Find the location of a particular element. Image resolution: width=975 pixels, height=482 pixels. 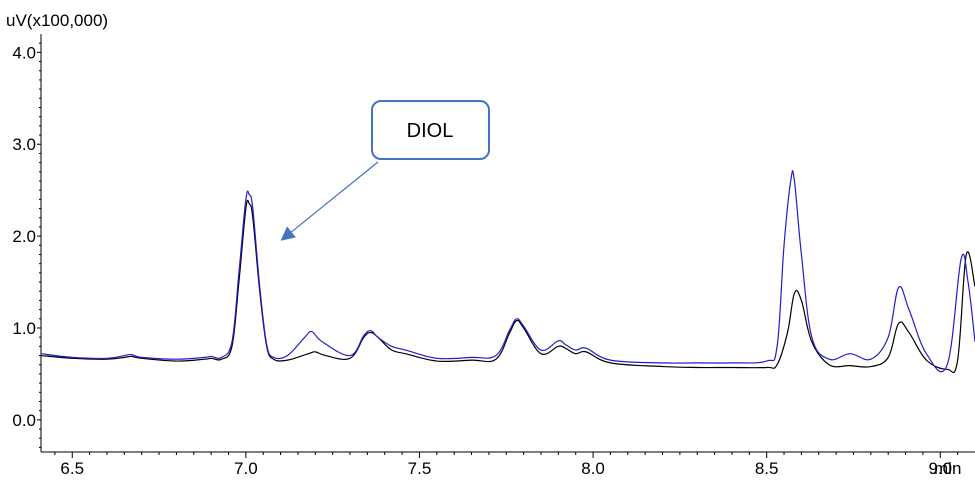

y-tick-label: 4.0 is located at coordinates (24, 52).